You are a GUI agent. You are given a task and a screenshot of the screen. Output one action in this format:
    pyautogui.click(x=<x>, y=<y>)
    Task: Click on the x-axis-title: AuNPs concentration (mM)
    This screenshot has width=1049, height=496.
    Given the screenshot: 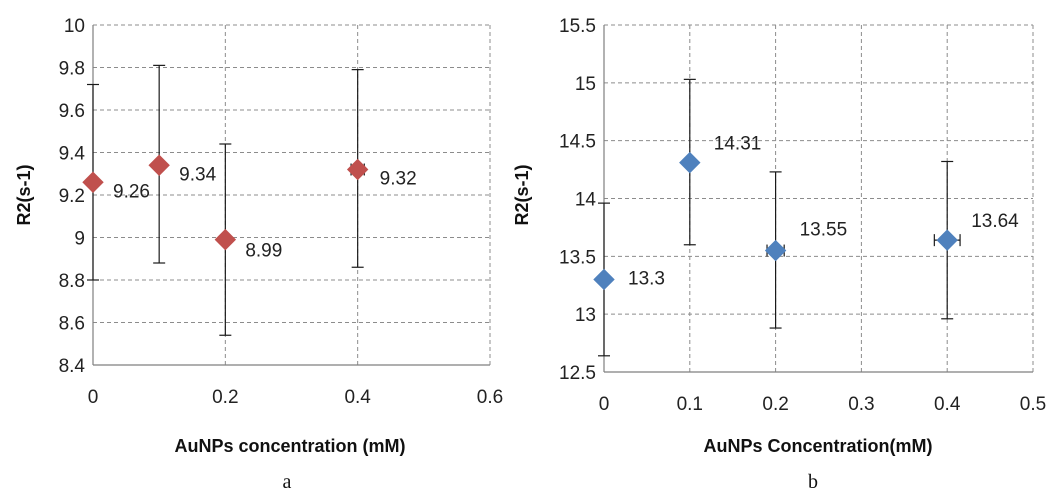 What is the action you would take?
    pyautogui.click(x=289, y=446)
    